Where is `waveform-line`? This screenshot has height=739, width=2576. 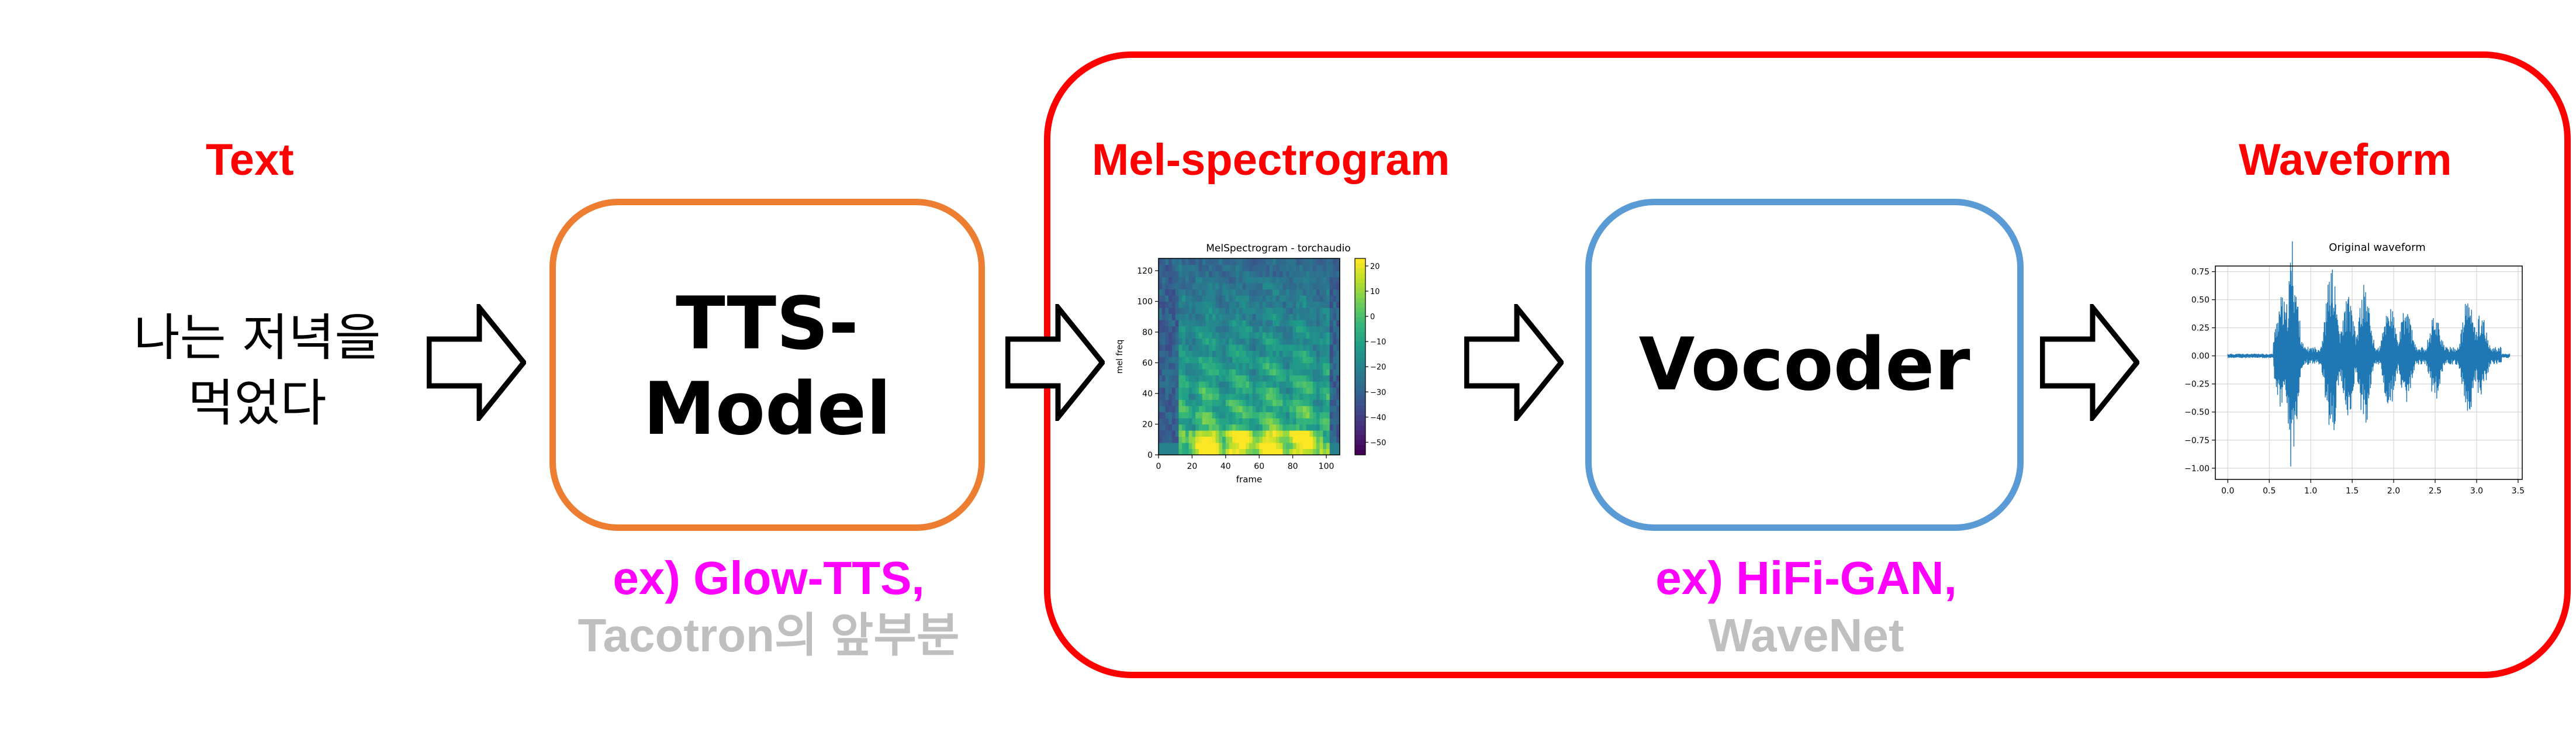 waveform-line is located at coordinates (2369, 354).